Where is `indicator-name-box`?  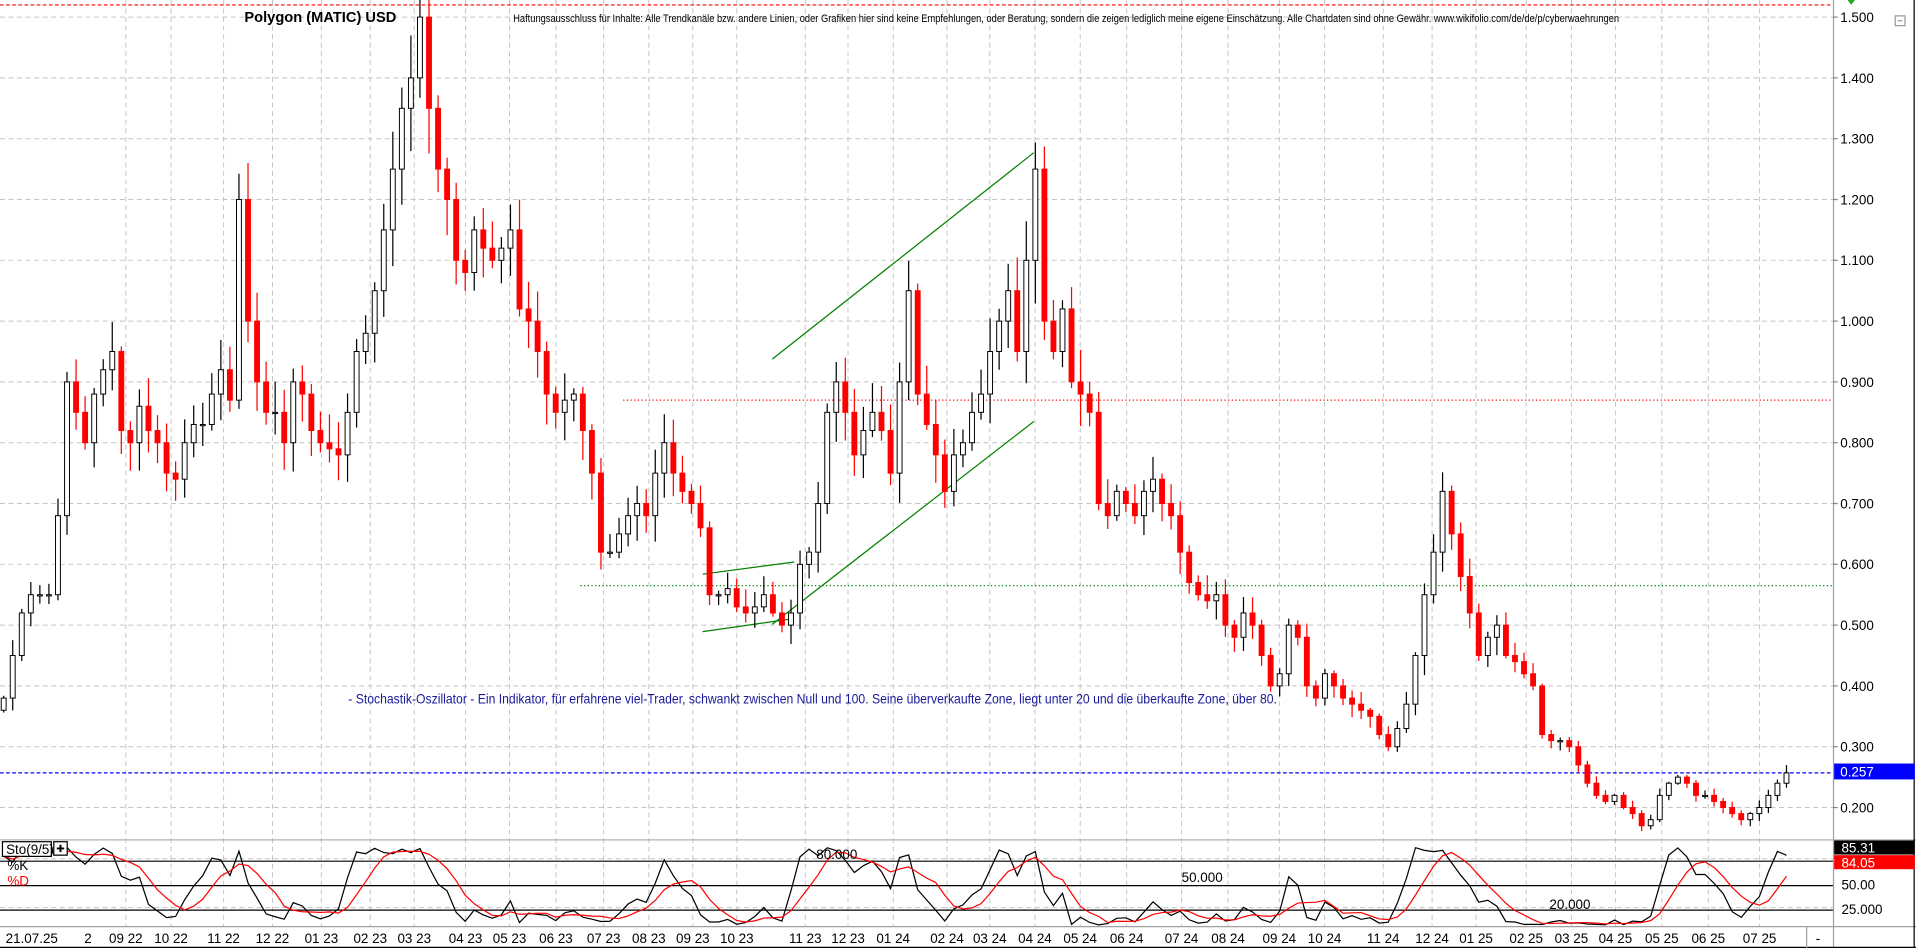 indicator-name-box is located at coordinates (26, 849).